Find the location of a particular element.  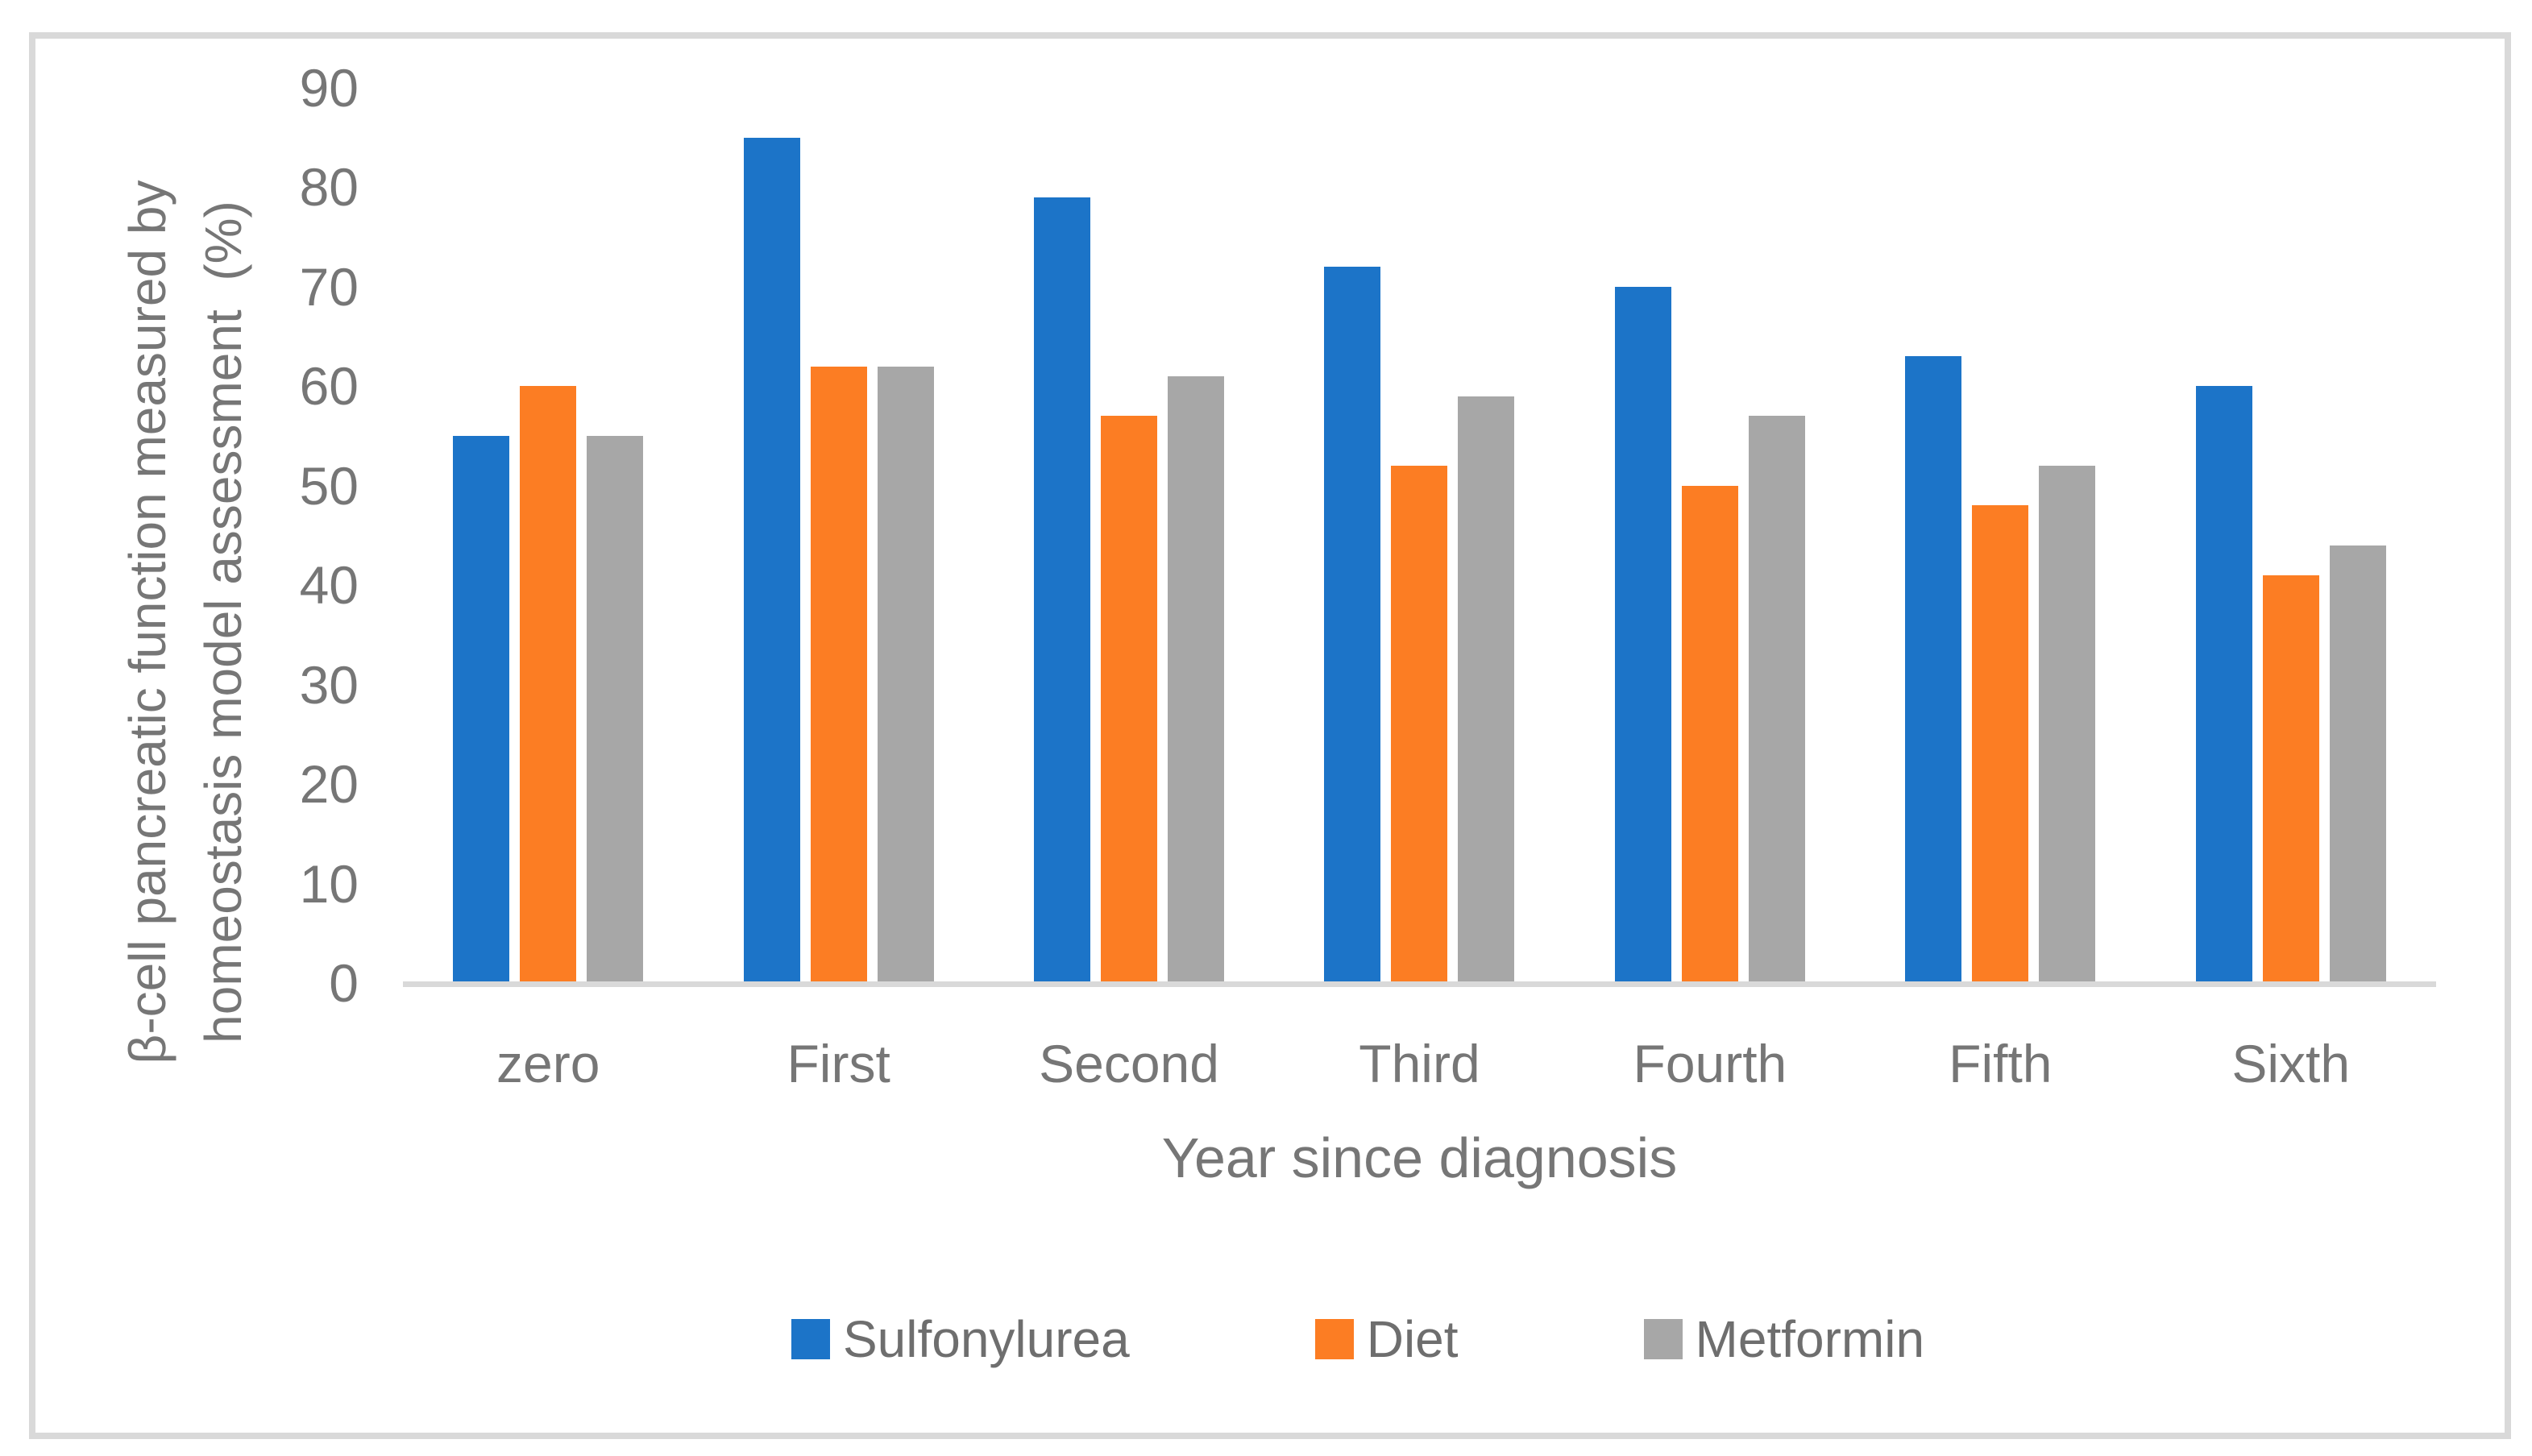

legend-marker-metformin is located at coordinates (1663, 1339).